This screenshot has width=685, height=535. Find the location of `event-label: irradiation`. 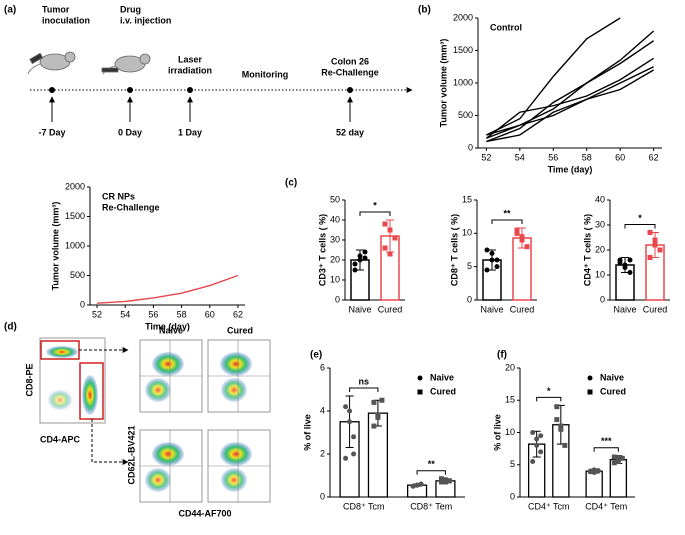

event-label: irradiation is located at coordinates (190, 70).